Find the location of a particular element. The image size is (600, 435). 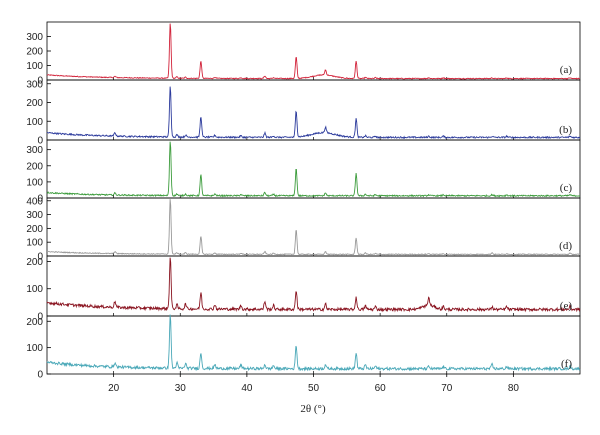

x-tick-label: 60 is located at coordinates (381, 388).